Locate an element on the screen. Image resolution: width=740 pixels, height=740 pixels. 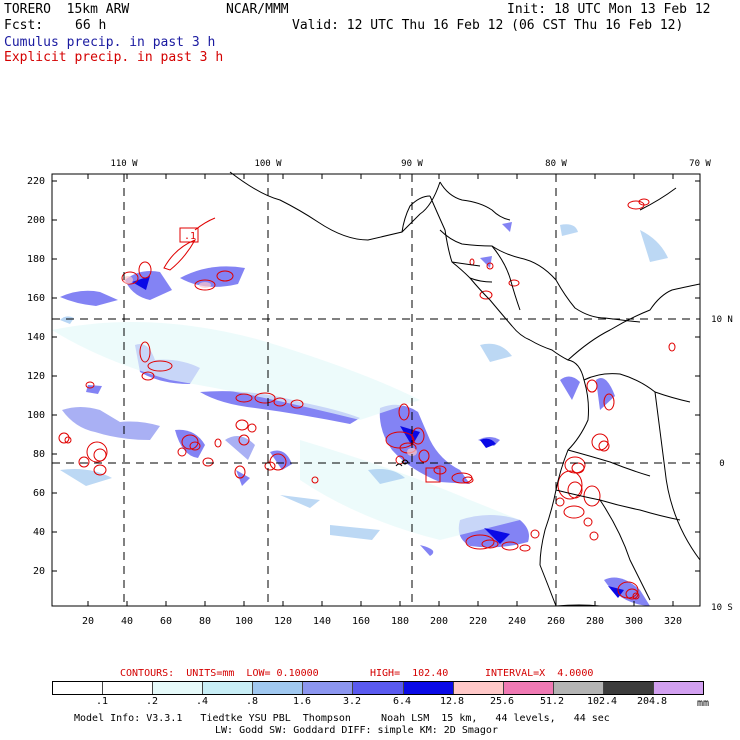
lon-label: 100 W is located at coordinates (268, 164).